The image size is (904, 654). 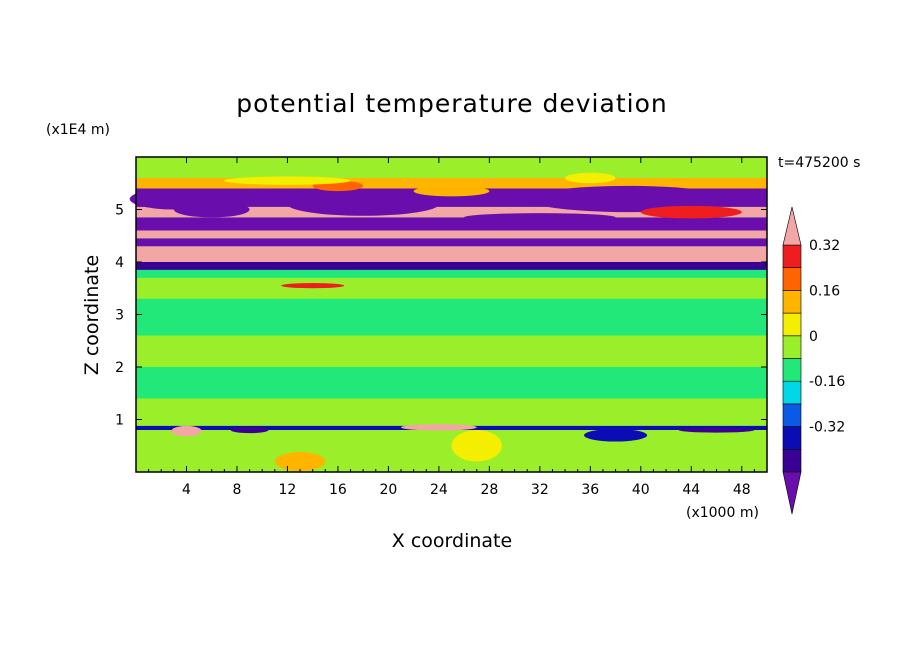 I want to click on x-tick-label: 4, so click(x=186, y=490).